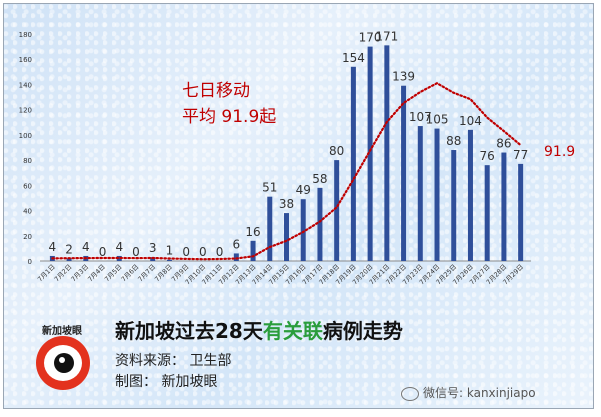 The height and width of the screenshot is (417, 601). Describe the element at coordinates (166, 382) in the screenshot. I see `maker-line: 制图： 新加坡眼` at that location.